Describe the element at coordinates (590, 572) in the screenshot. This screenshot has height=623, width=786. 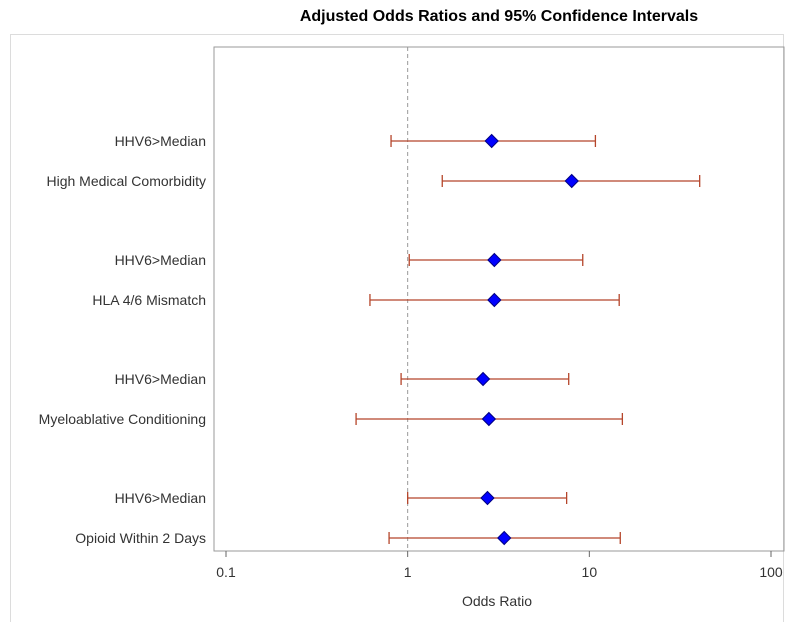
I see `x-tick-label: 10` at that location.